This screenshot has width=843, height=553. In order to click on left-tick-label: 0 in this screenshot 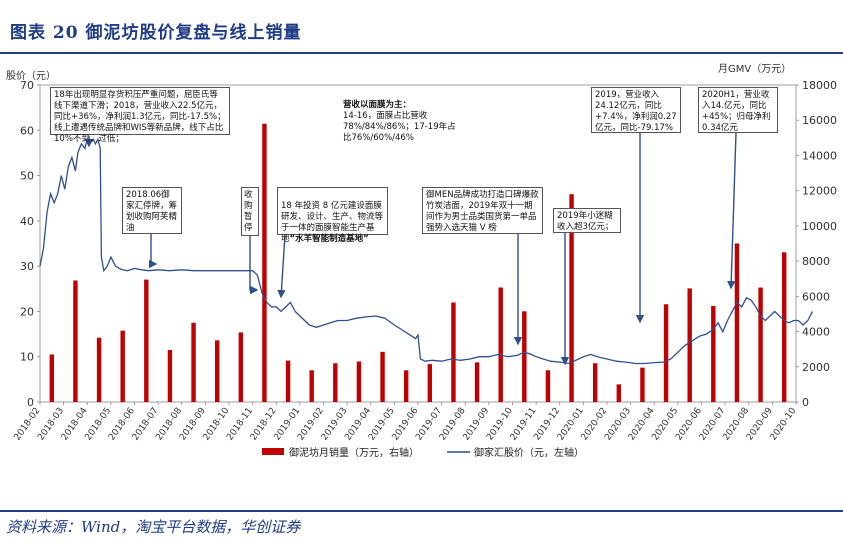, I will do `click(30, 402)`.